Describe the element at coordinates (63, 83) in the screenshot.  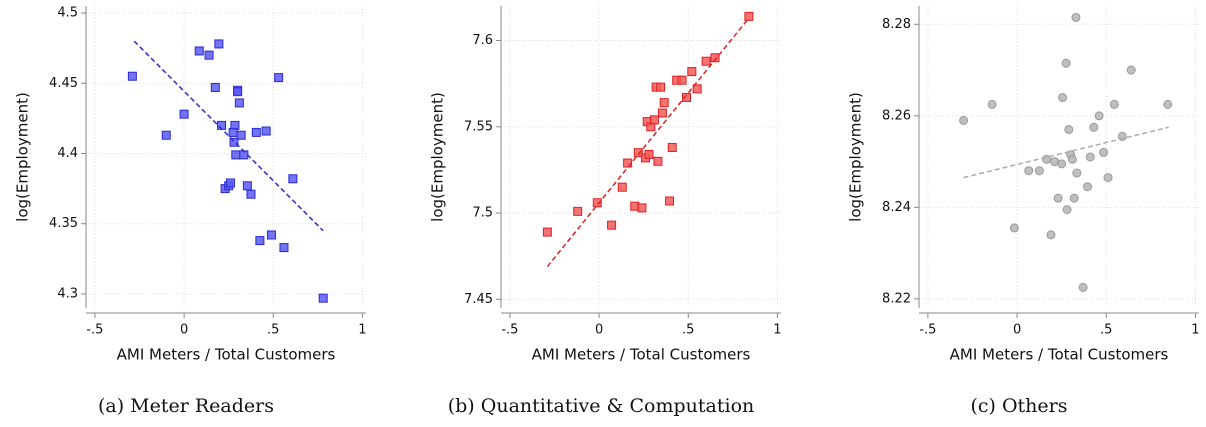
I see `y-tick-label: 4.45` at that location.